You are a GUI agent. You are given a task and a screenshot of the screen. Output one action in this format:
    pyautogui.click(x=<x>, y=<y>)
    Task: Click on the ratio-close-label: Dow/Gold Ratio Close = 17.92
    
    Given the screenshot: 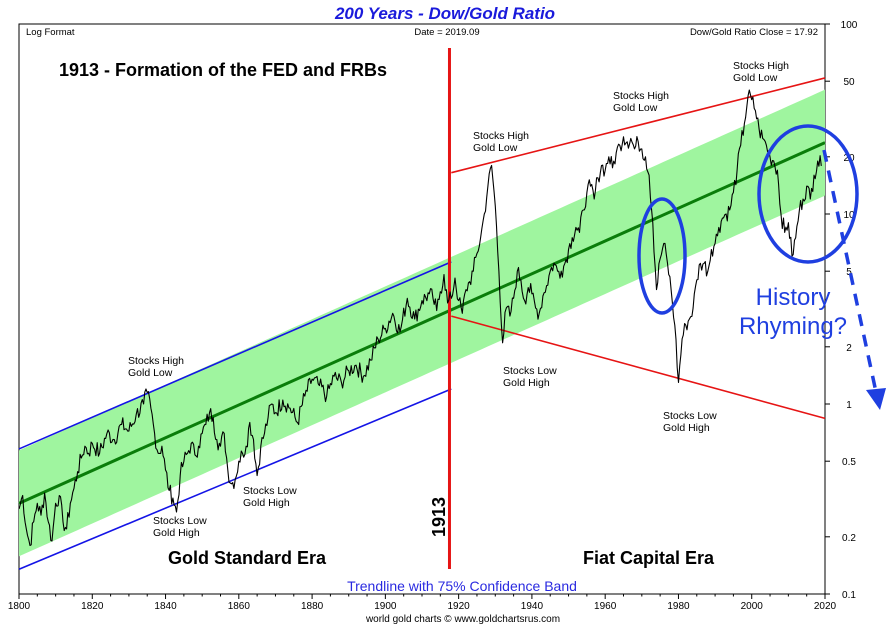 What is the action you would take?
    pyautogui.click(x=754, y=32)
    